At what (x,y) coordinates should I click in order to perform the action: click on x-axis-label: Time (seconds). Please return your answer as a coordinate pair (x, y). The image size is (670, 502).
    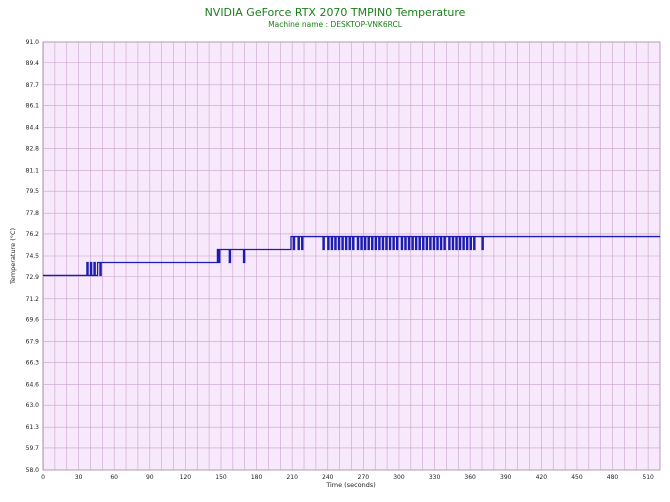
    Looking at the image, I should click on (350, 485).